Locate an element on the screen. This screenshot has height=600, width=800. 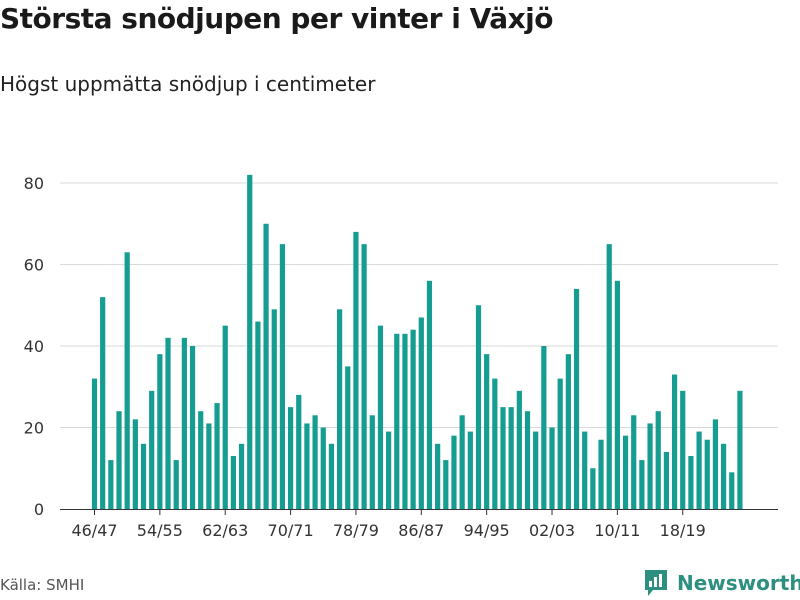
x-tick-label: 62/63 is located at coordinates (225, 530).